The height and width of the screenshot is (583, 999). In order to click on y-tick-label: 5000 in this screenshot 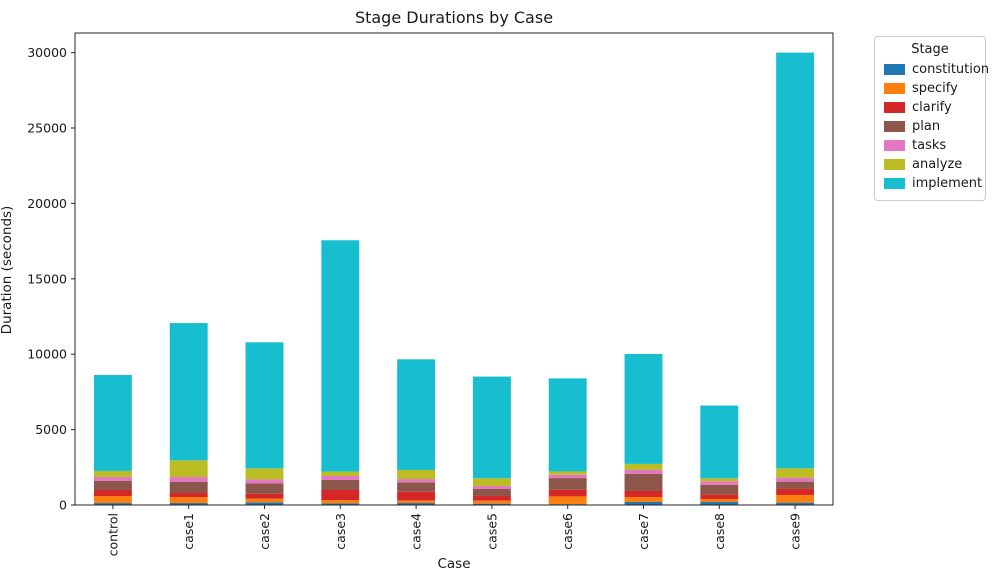, I will do `click(51, 429)`.